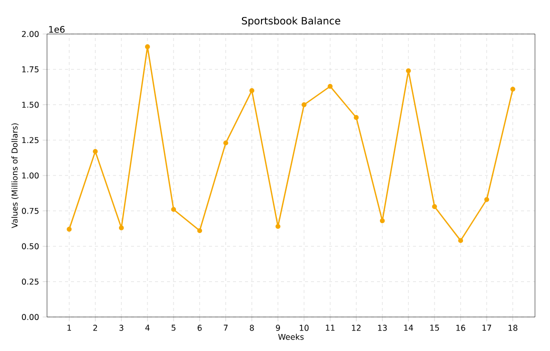  I want to click on y-tick-label: 1.50, so click(30, 105).